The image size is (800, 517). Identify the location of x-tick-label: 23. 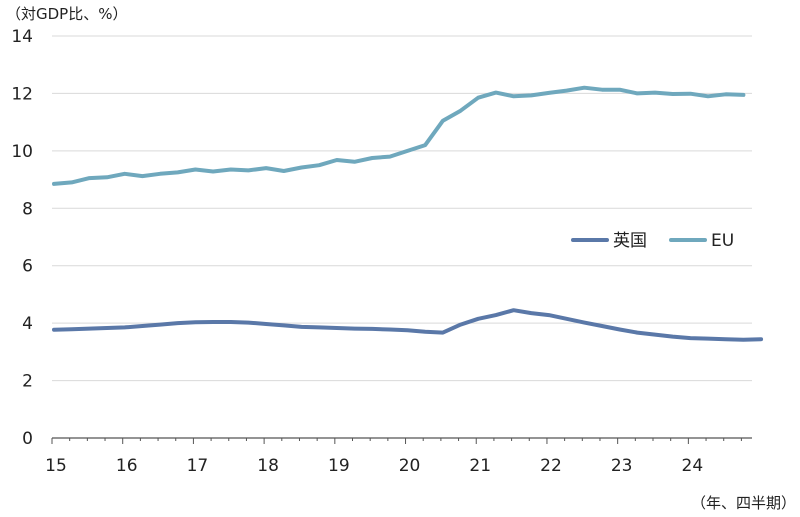
(622, 466).